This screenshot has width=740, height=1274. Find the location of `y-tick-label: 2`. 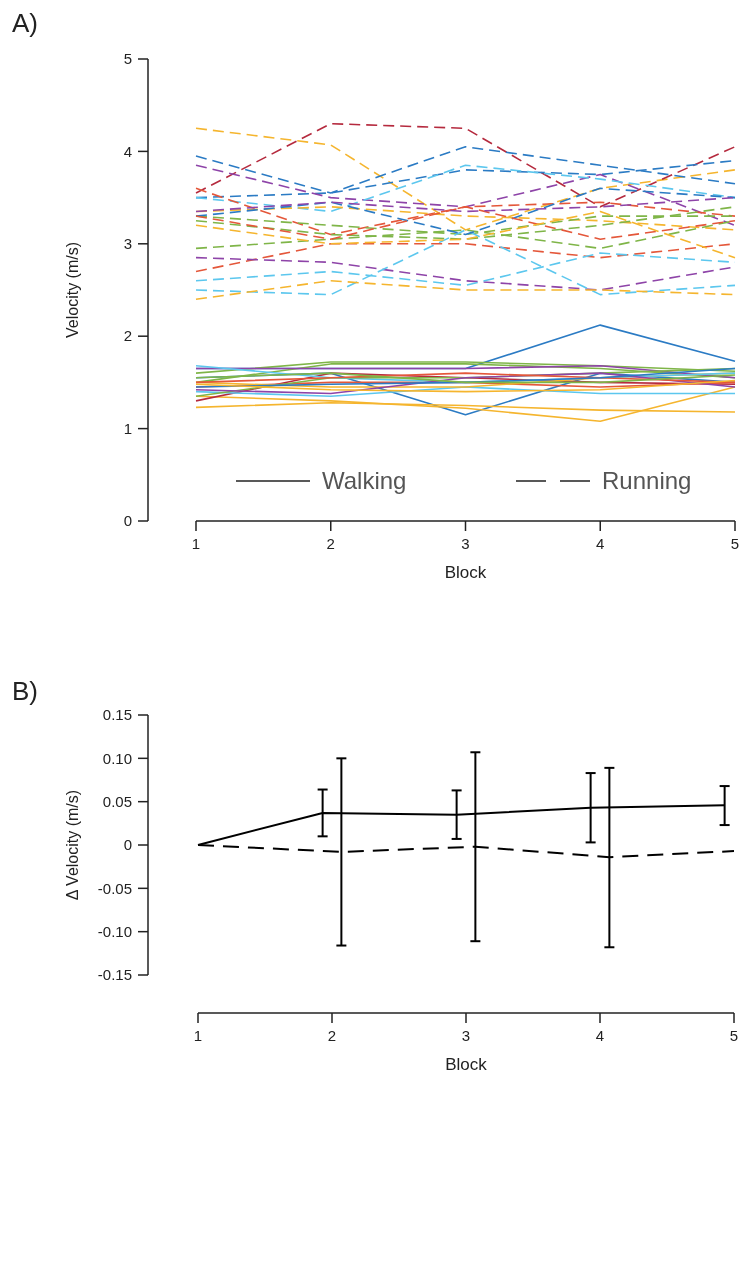

y-tick-label: 2 is located at coordinates (127, 336).